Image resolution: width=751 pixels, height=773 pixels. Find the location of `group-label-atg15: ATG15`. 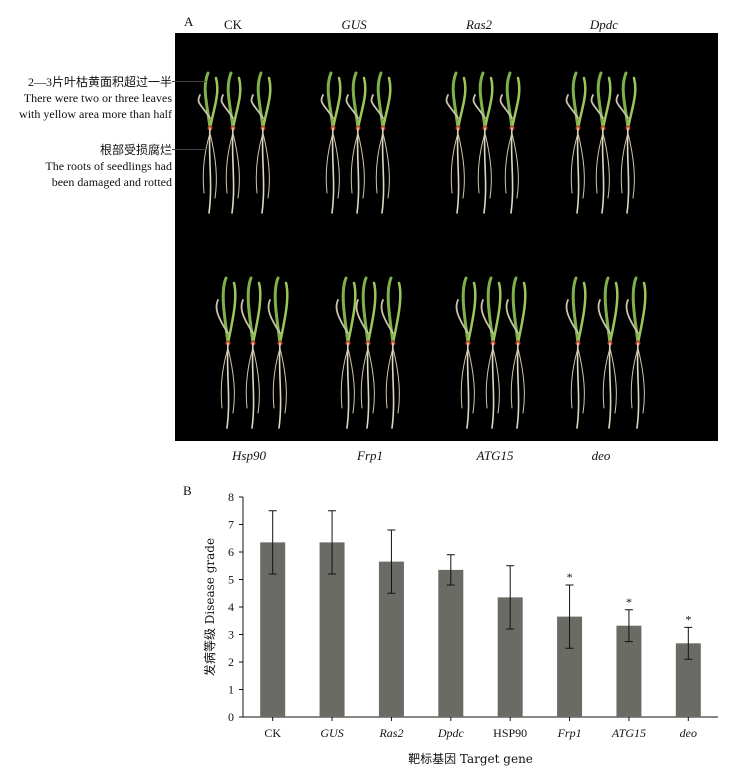

group-label-atg15: ATG15 is located at coordinates (495, 455).